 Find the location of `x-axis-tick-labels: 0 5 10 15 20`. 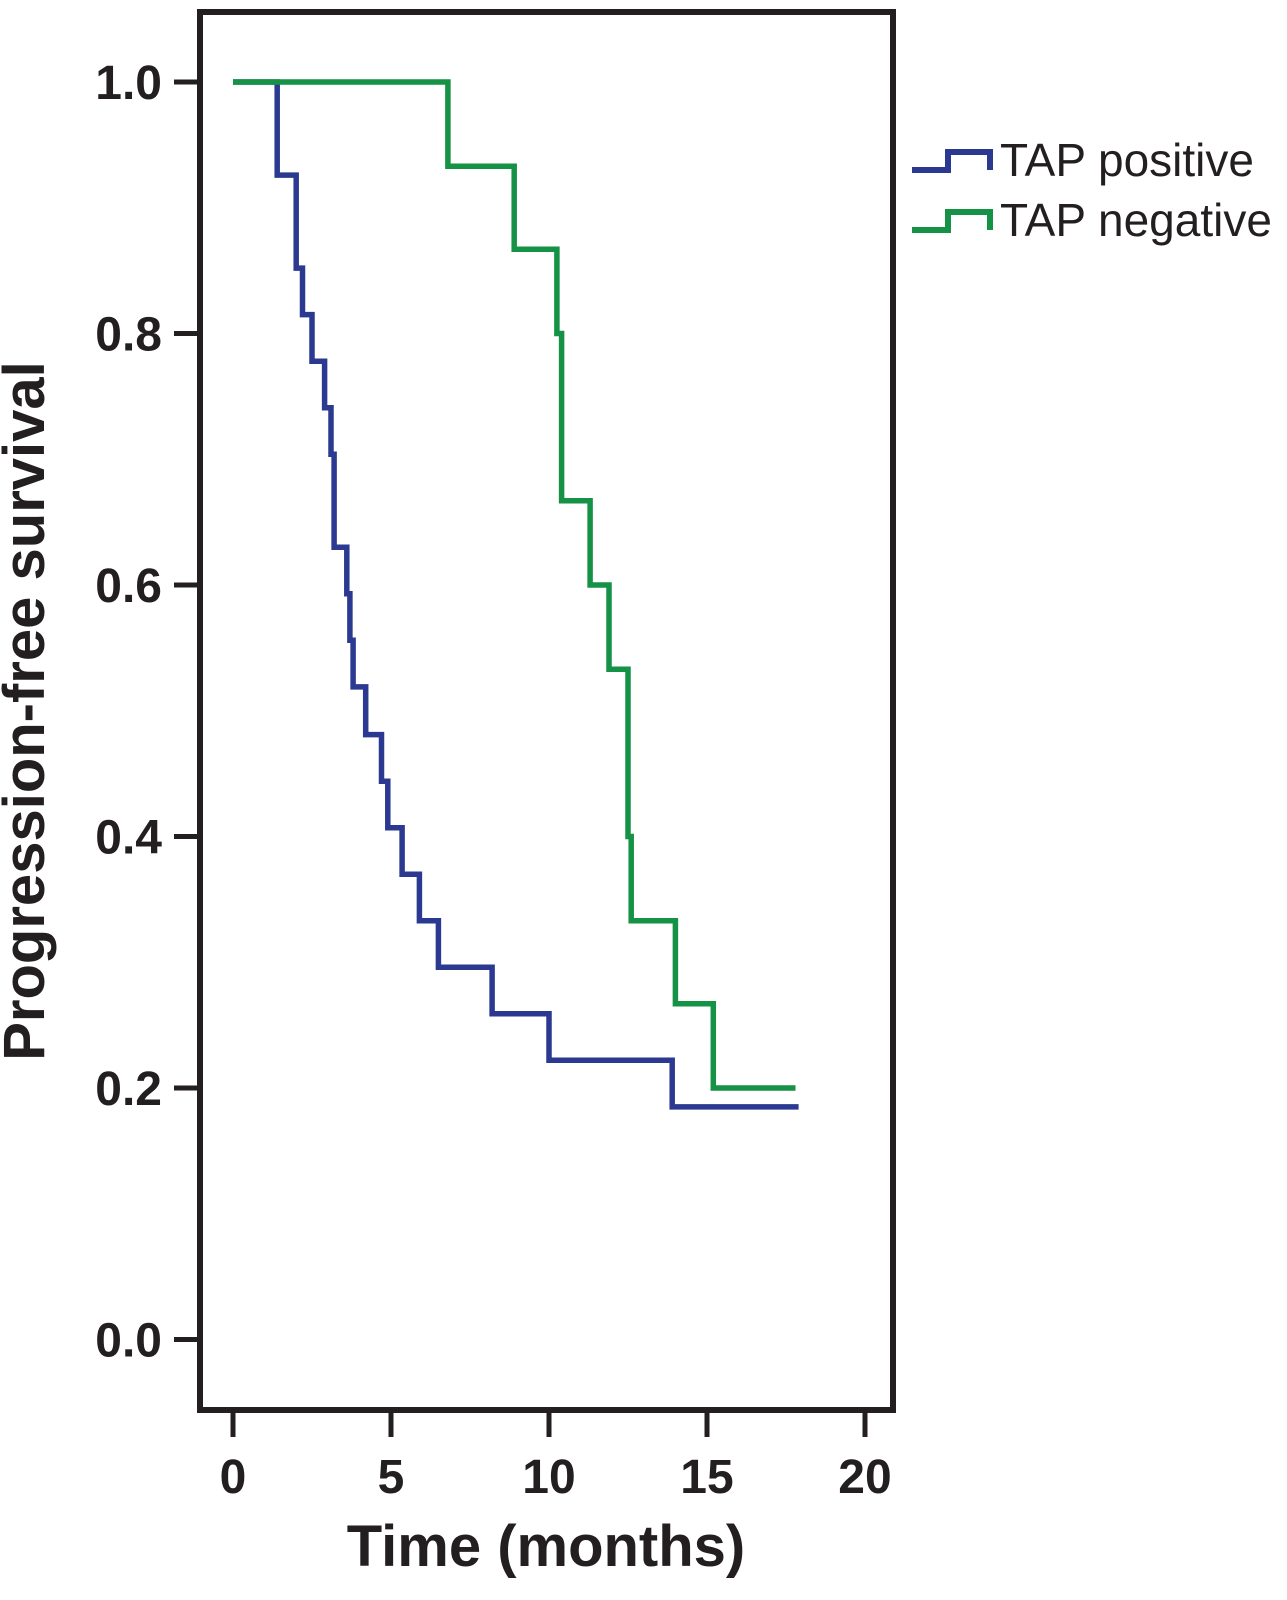

x-axis-tick-labels: 0 5 10 15 20 is located at coordinates (556, 1477).